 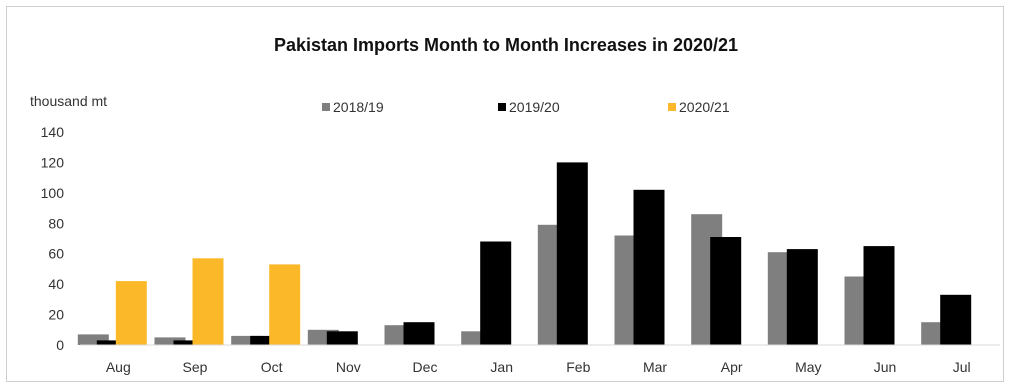 What do you see at coordinates (53, 132) in the screenshot?
I see `y-tick-label: 140` at bounding box center [53, 132].